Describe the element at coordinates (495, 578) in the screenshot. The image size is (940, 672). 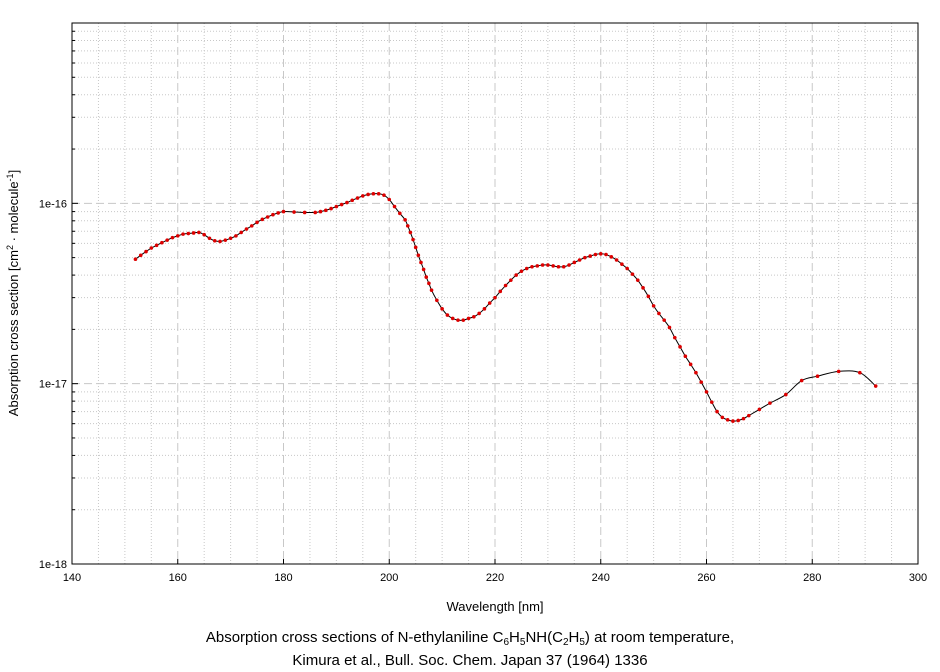
I see `x-tick-label: 220` at that location.